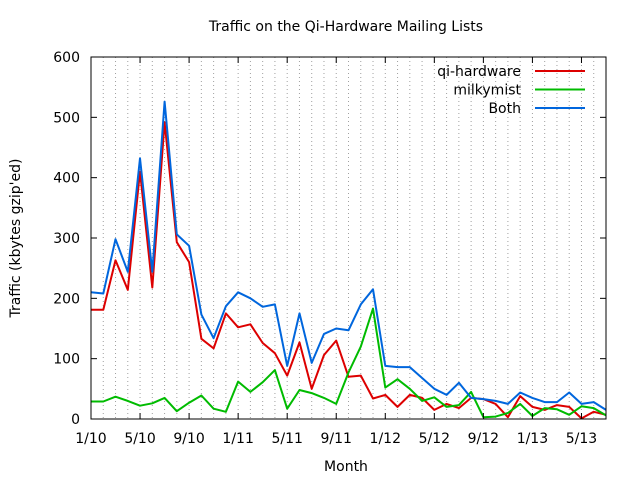 Image resolution: width=640 pixels, height=480 pixels. What do you see at coordinates (487, 91) in the screenshot?
I see `legend-label: milkymist` at bounding box center [487, 91].